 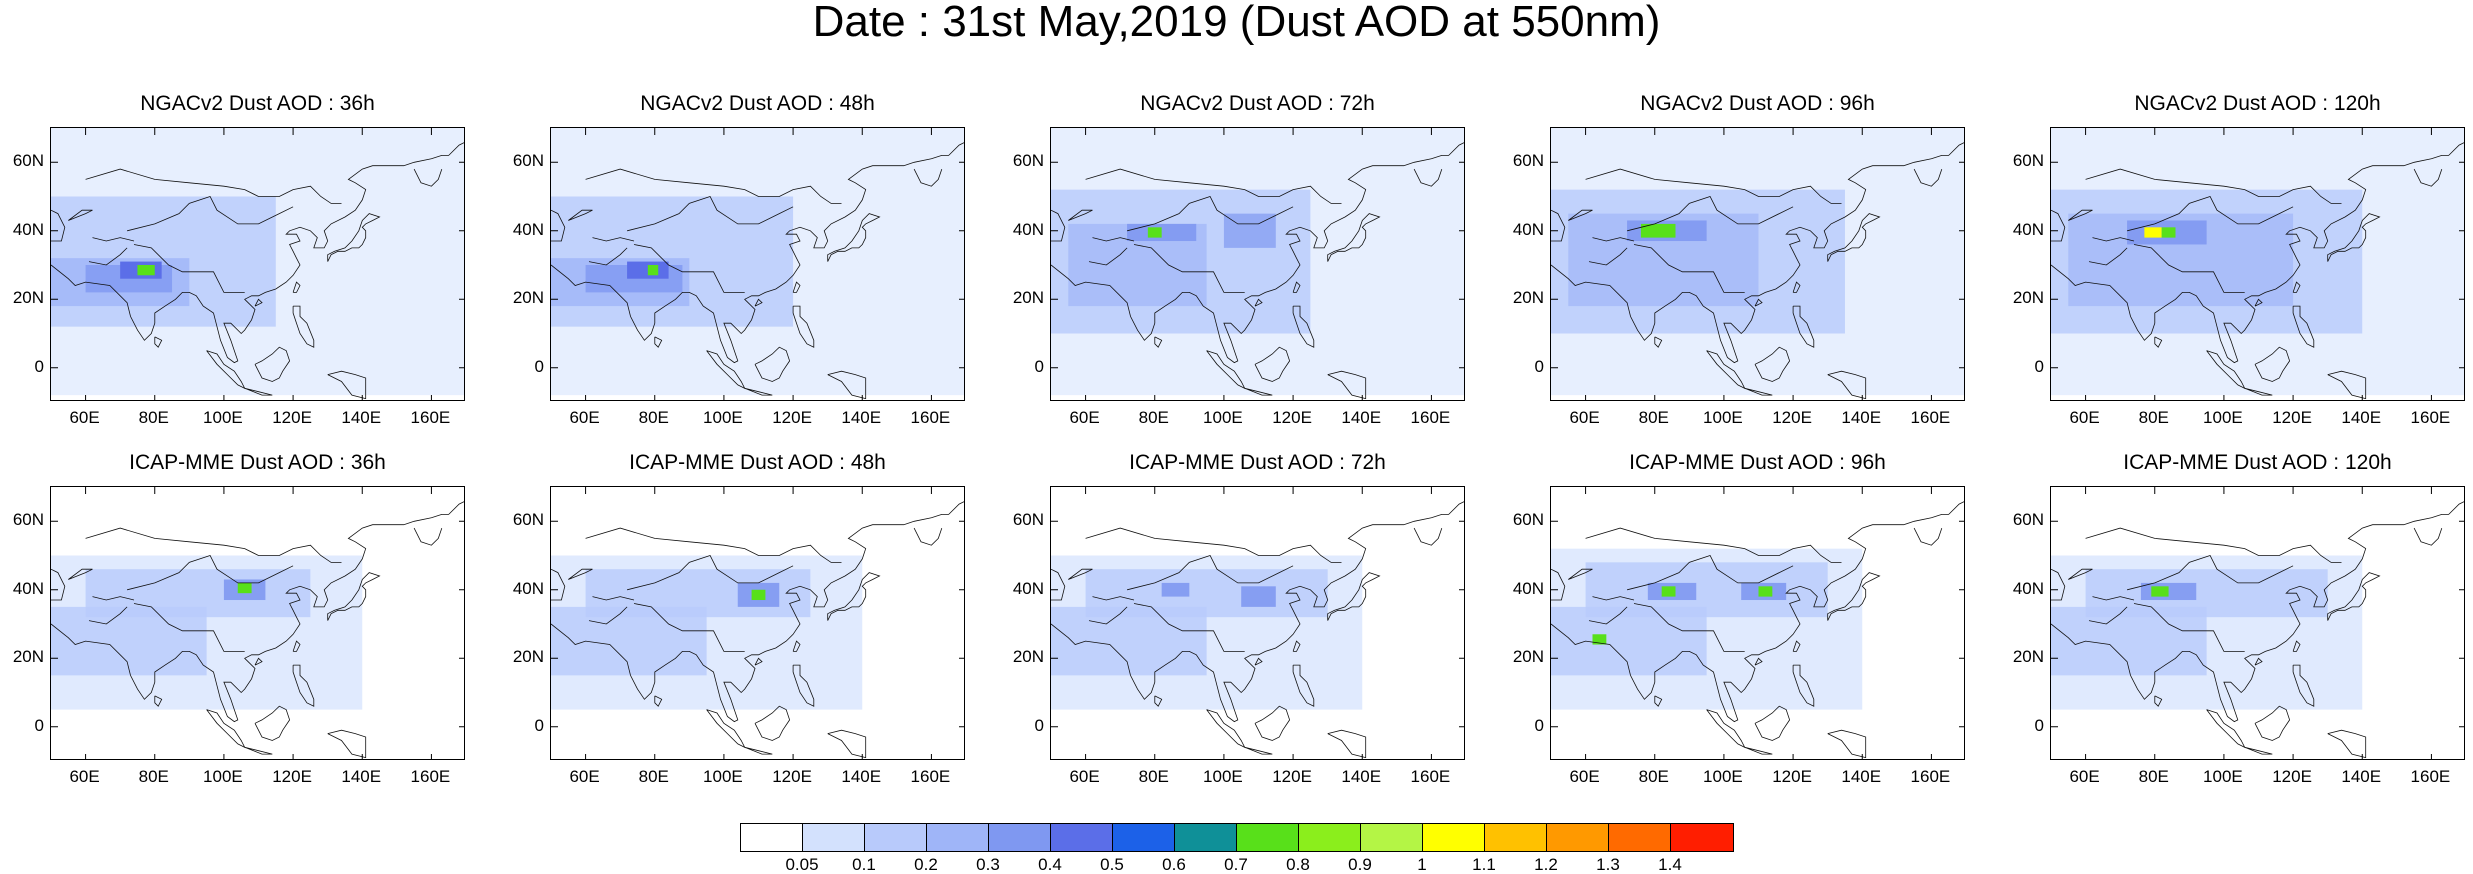 What do you see at coordinates (2039, 366) in the screenshot?
I see `lat-tick-label: 0` at bounding box center [2039, 366].